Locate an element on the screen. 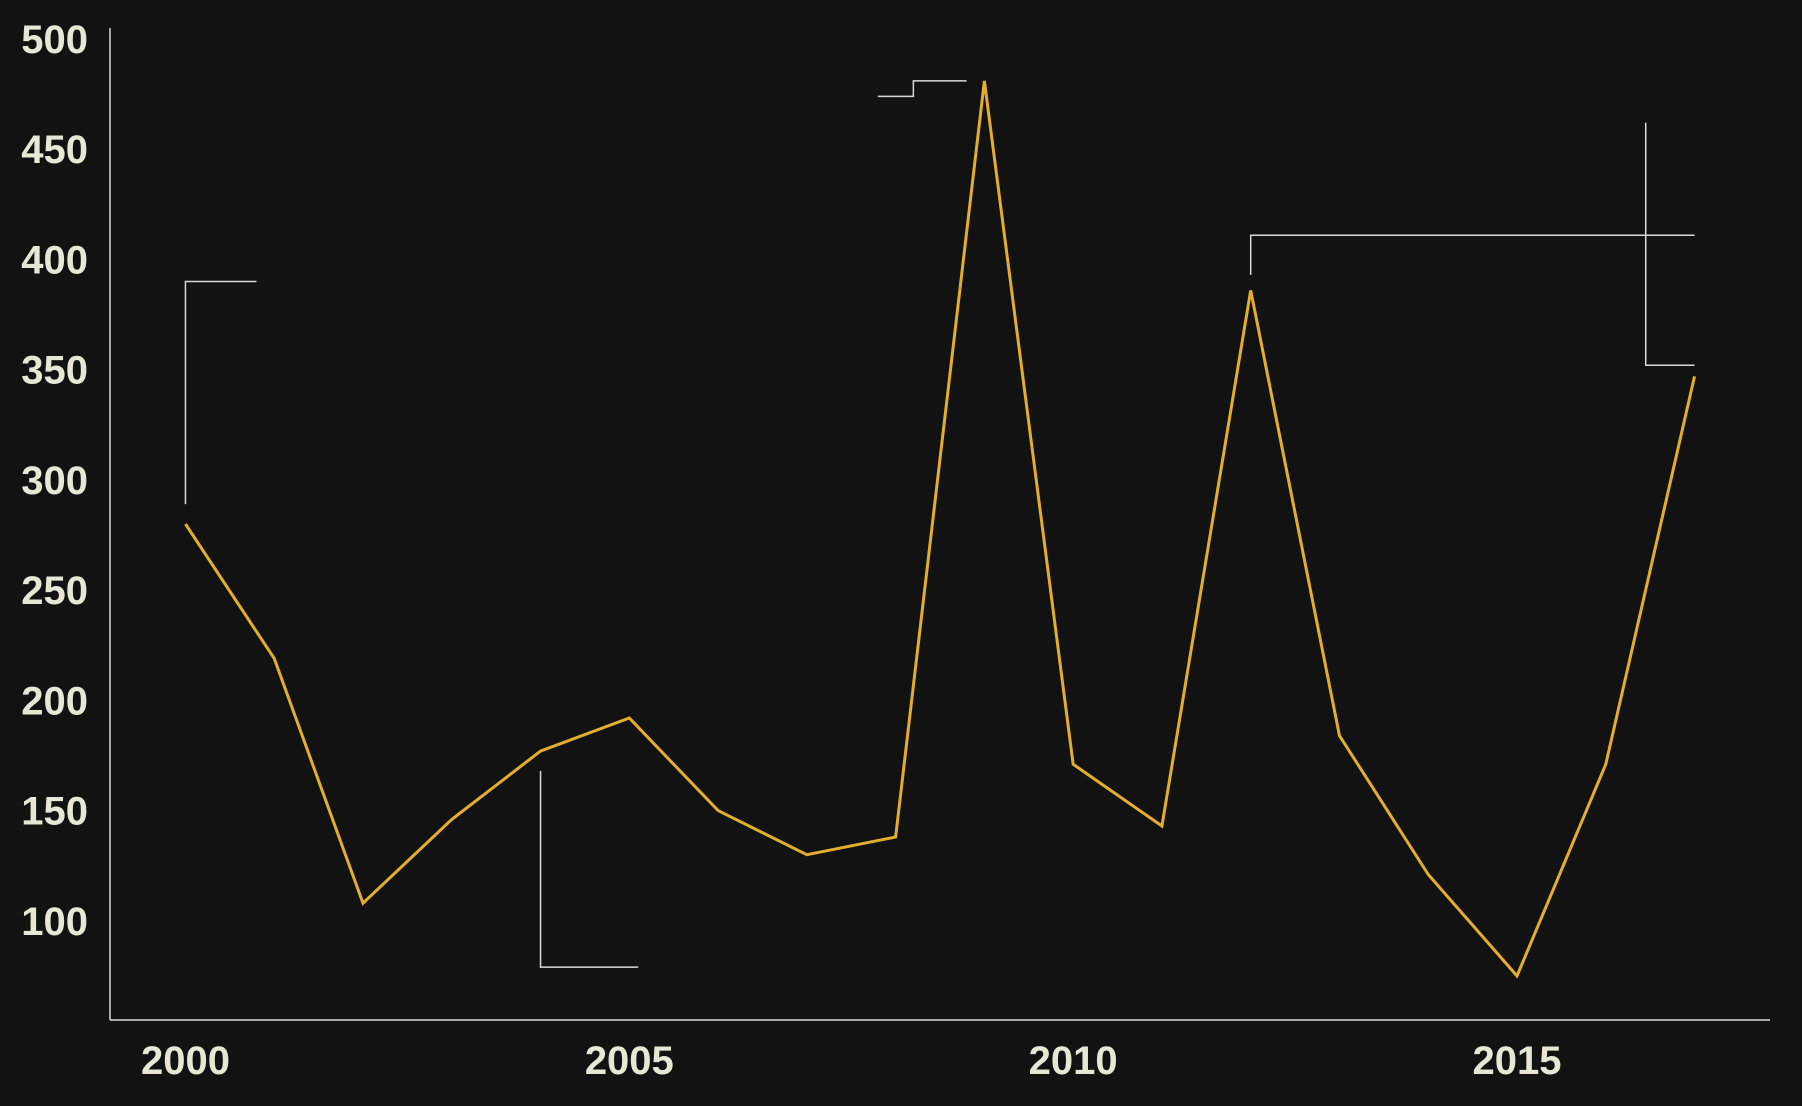  x-tick-label: 2000 is located at coordinates (185, 1061).